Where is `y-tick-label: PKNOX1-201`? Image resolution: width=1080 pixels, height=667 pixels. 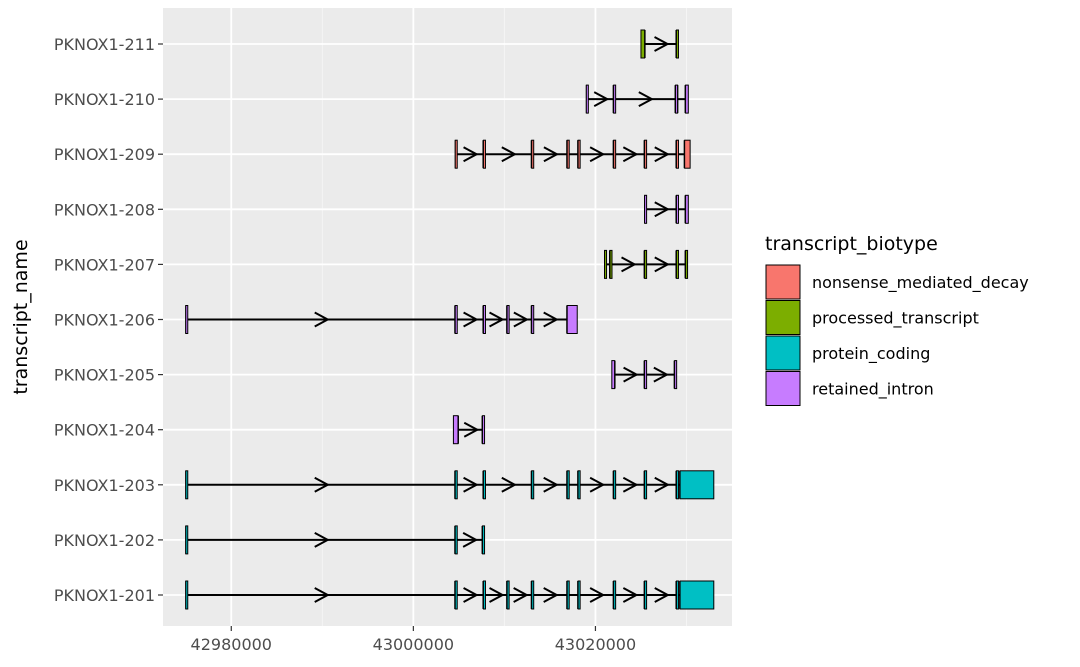 y-tick-label: PKNOX1-201 is located at coordinates (104, 595).